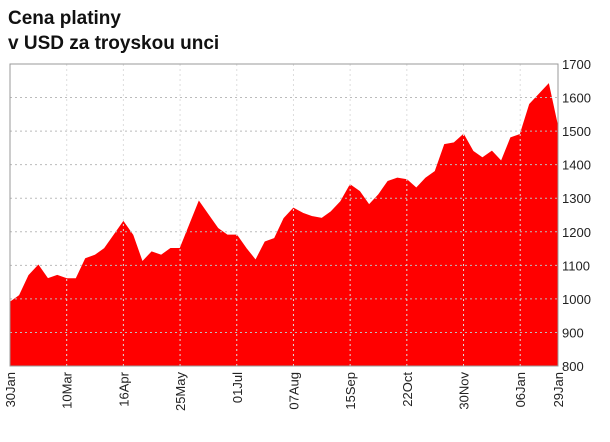 This screenshot has height=442, width=610. What do you see at coordinates (576, 98) in the screenshot?
I see `y-tick-label: 1600` at bounding box center [576, 98].